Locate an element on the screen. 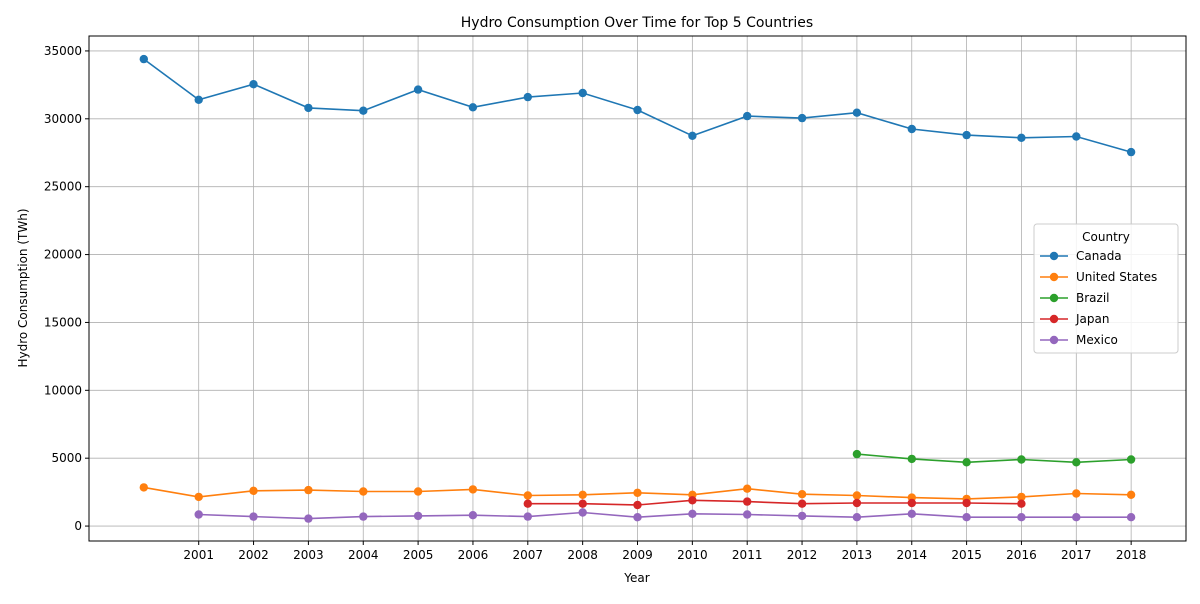 Image resolution: width=1200 pixels, height=604 pixels. legend-label: Brazil is located at coordinates (1093, 298).